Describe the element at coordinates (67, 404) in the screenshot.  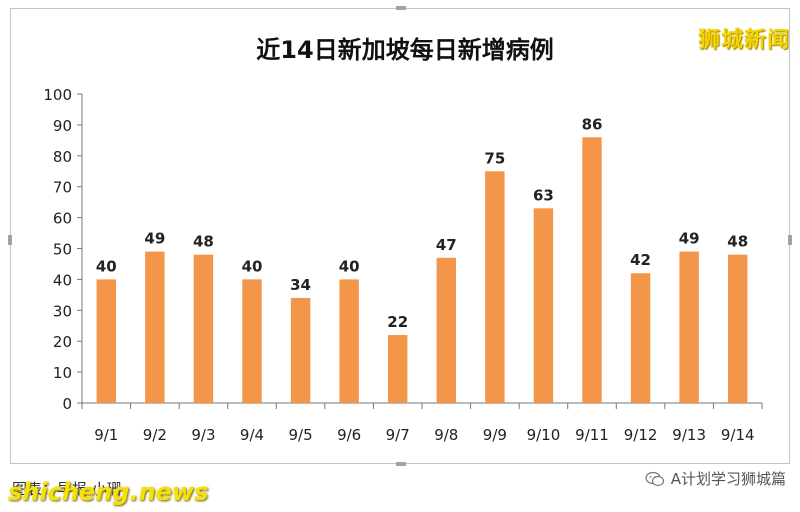
I see `y-tick-label: 0` at that location.